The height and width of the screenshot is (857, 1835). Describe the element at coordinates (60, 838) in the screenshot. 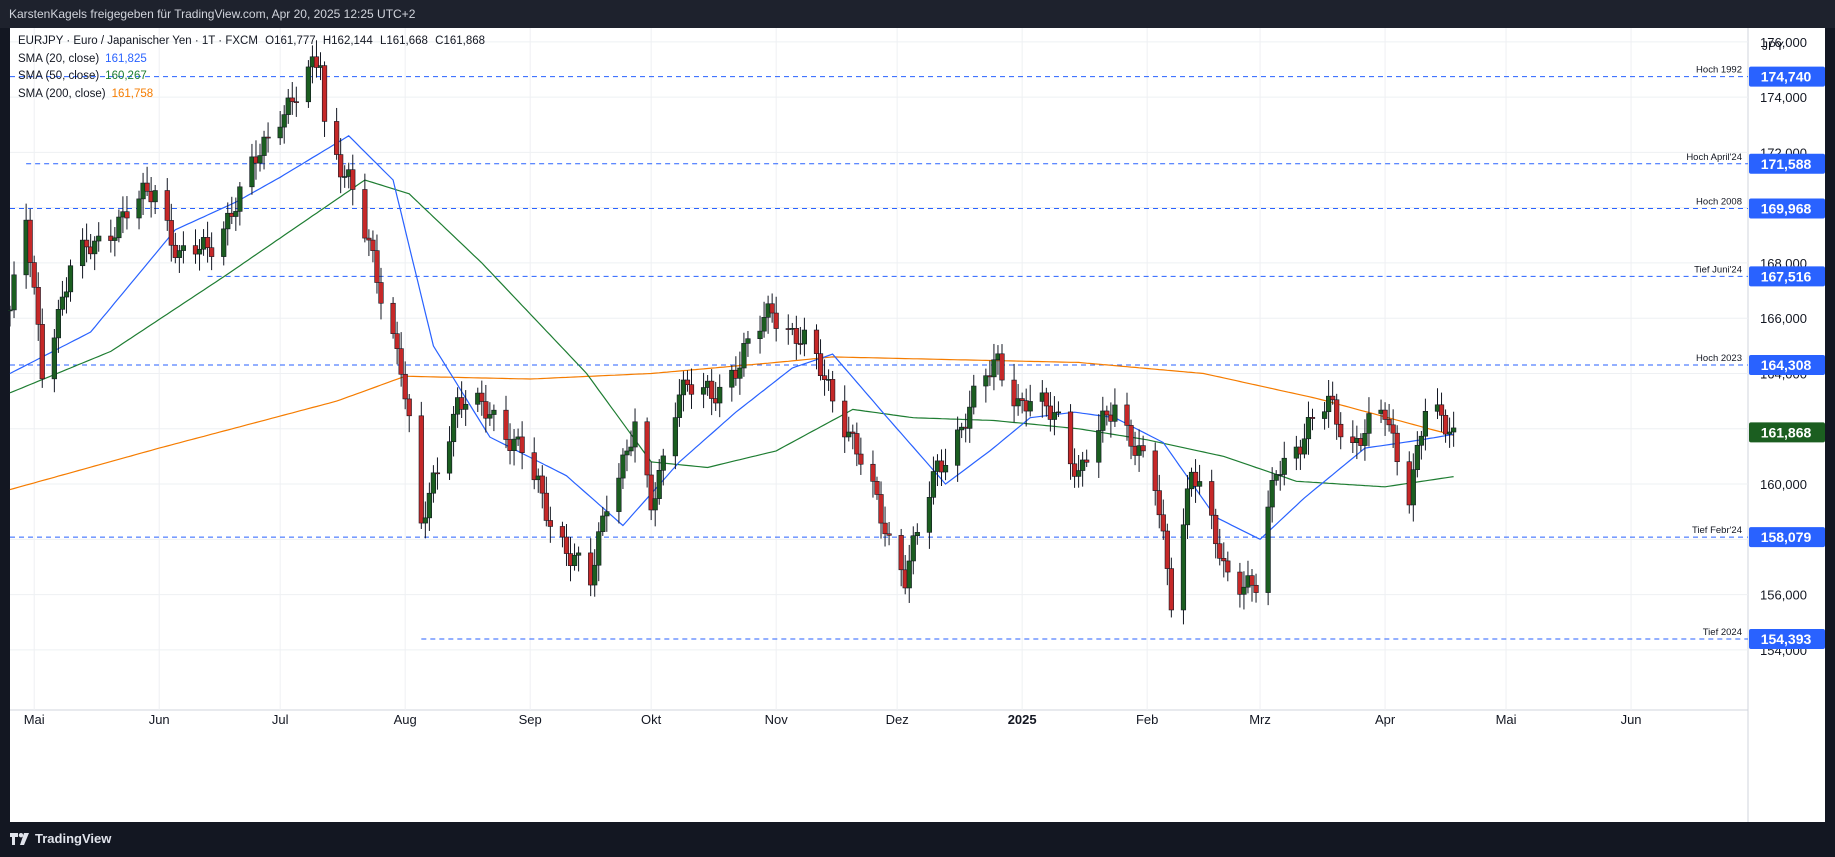

I see `tradingview-logo: TradingView` at that location.